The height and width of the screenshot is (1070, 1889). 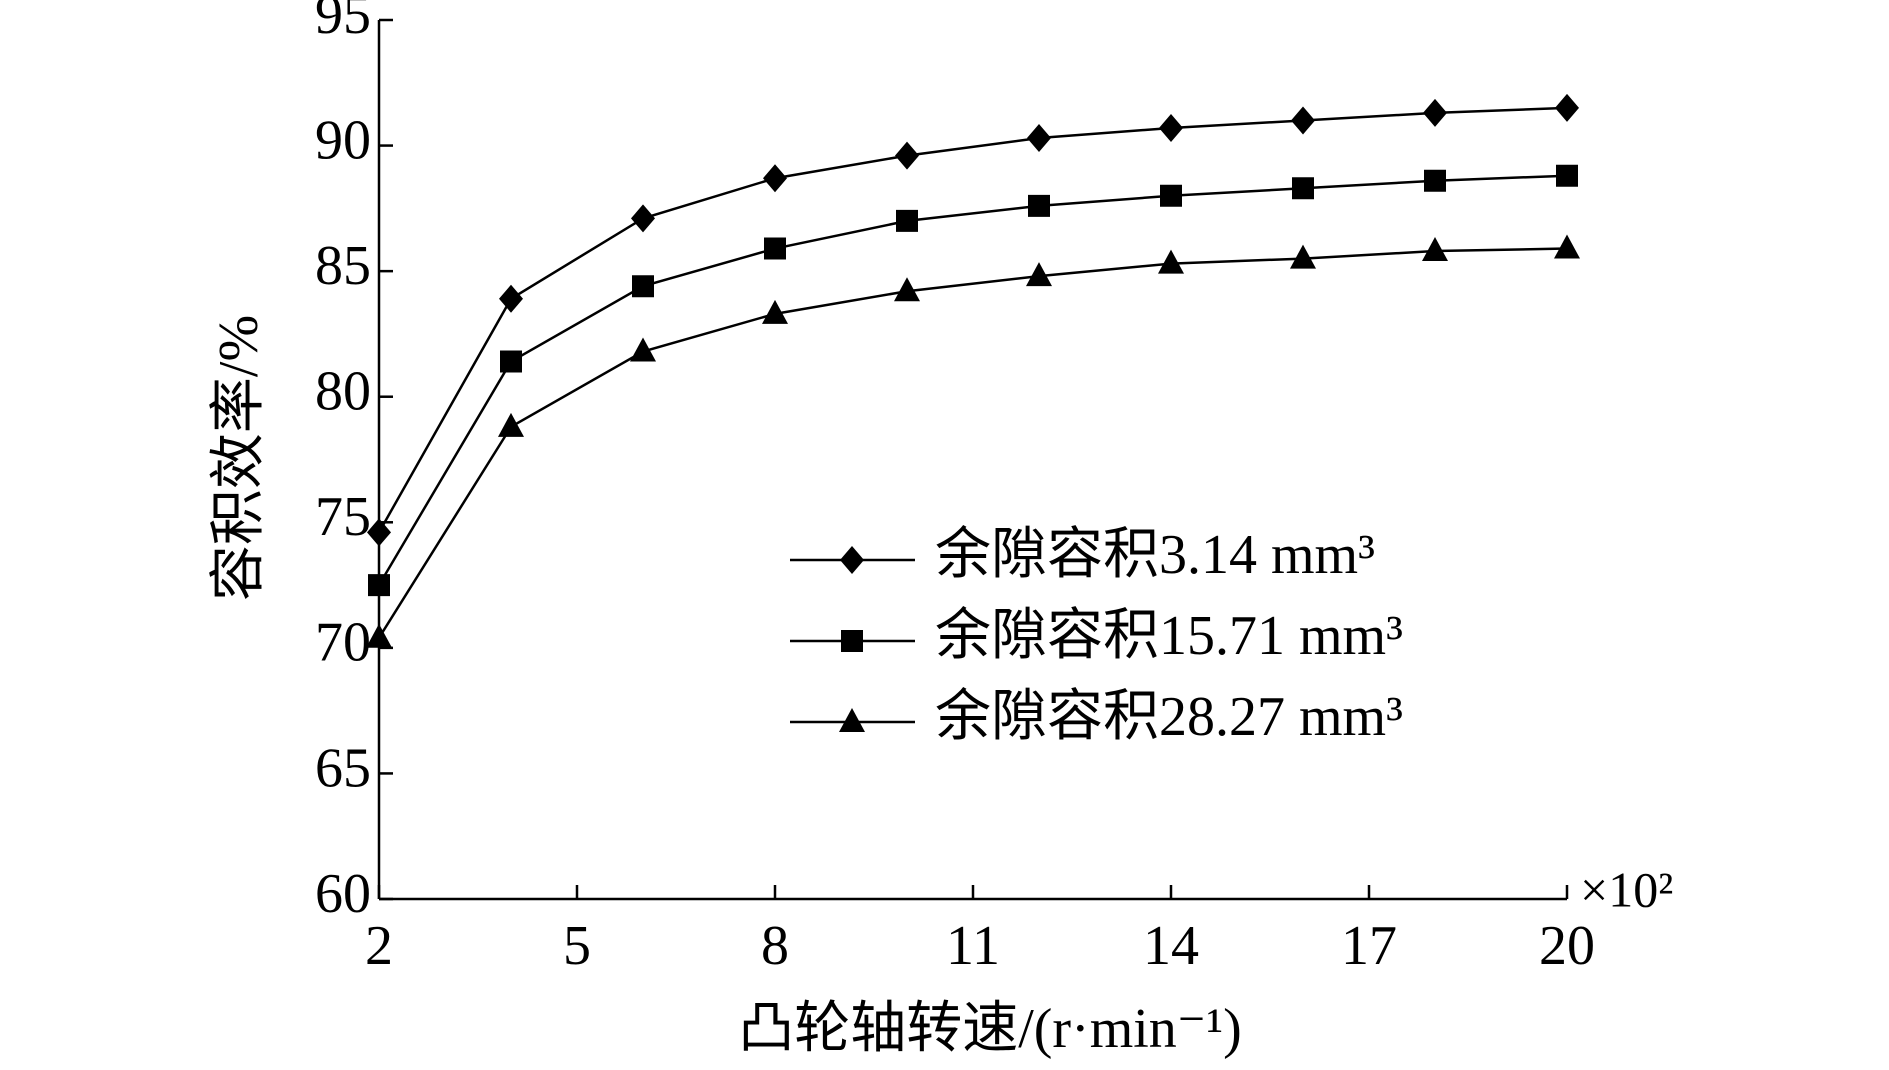 I want to click on y-axis-label: 容积效率/%, so click(x=239, y=458).